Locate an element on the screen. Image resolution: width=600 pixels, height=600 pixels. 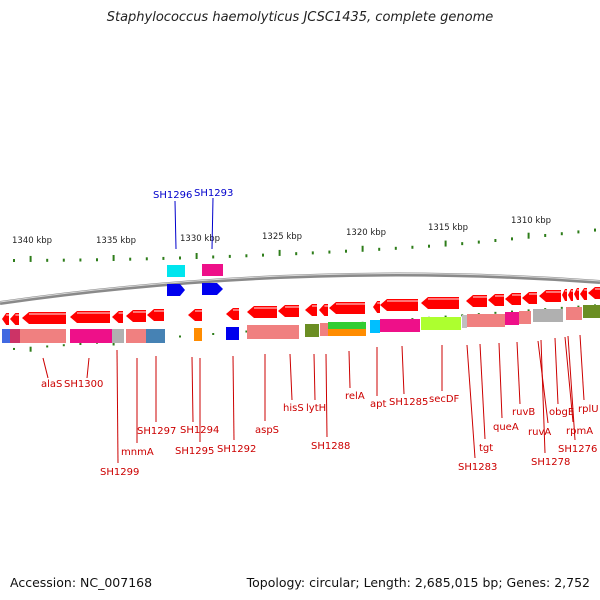
gene-label-apt: apt is located at coordinates (378, 404).